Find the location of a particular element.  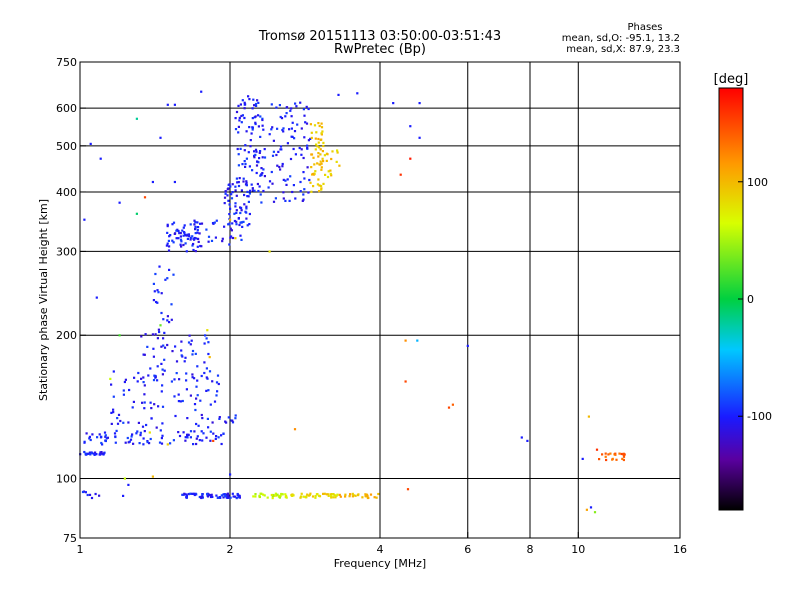

x-tick-label: 8 is located at coordinates (530, 549).